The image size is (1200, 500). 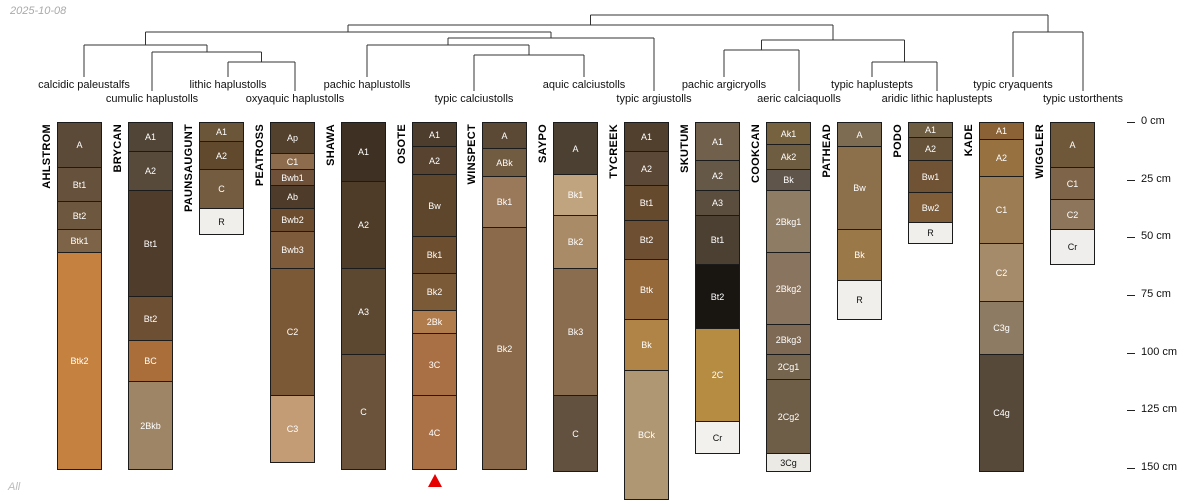 What do you see at coordinates (1159, 467) in the screenshot?
I see `depth-tick-label: 150 cm` at bounding box center [1159, 467].